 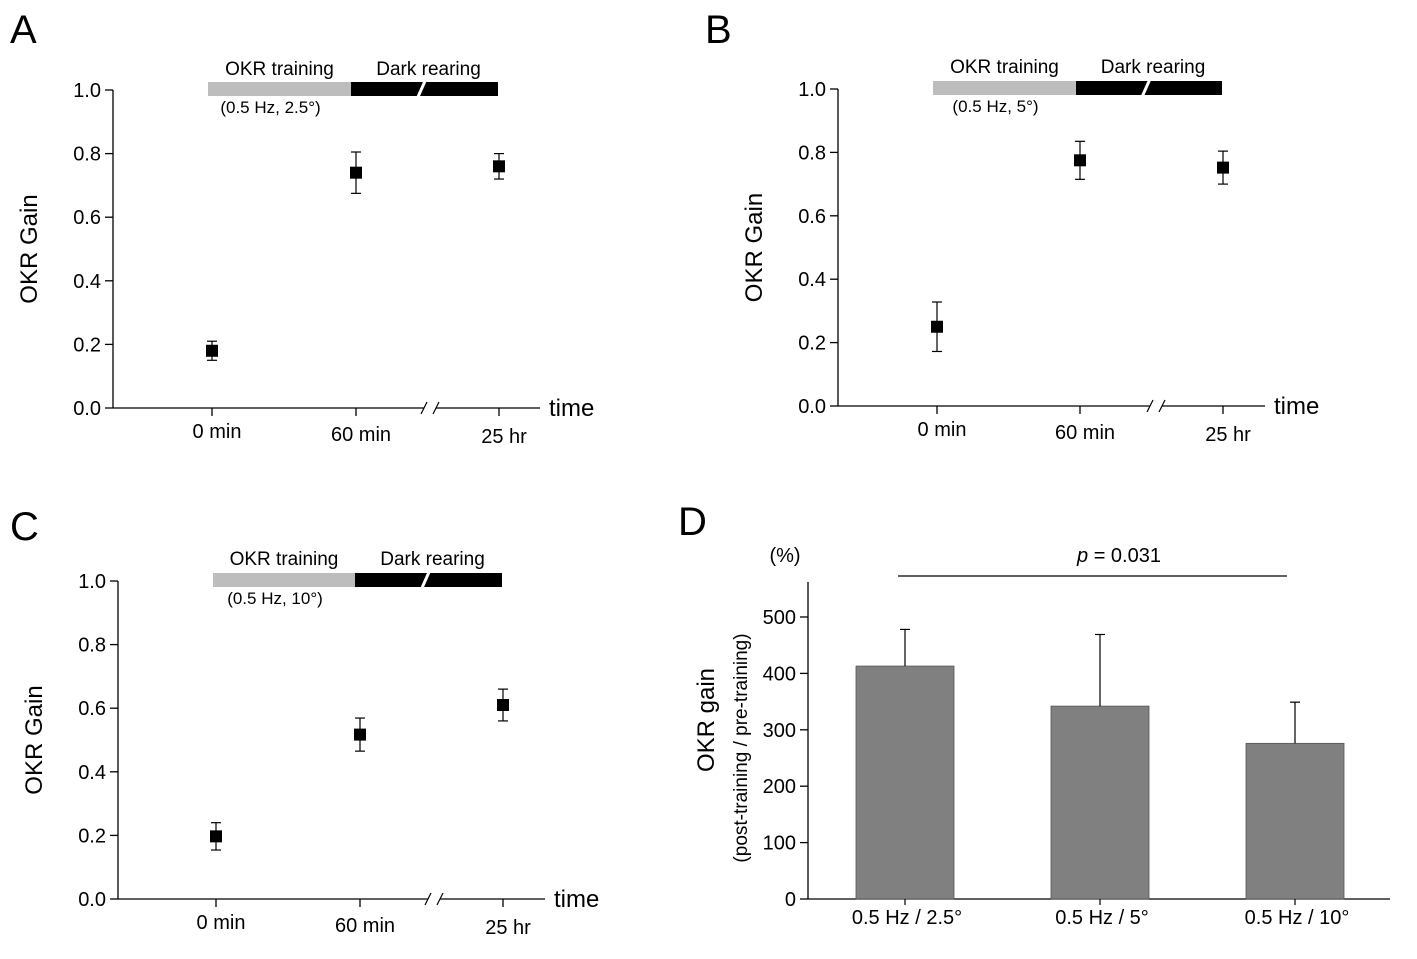 What do you see at coordinates (1297, 918) in the screenshot?
I see `x-tick-label: 0.5 Hz / 10°` at bounding box center [1297, 918].